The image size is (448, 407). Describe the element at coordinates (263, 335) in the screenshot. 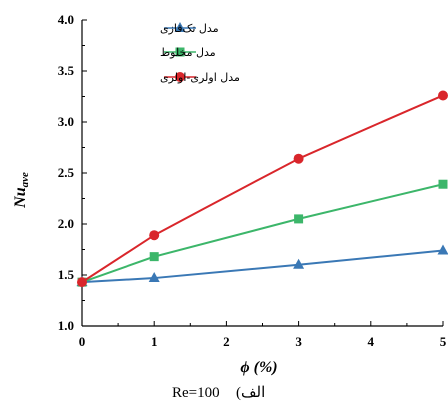

I see `x-ticks: 0 1 2 3 4 5` at that location.